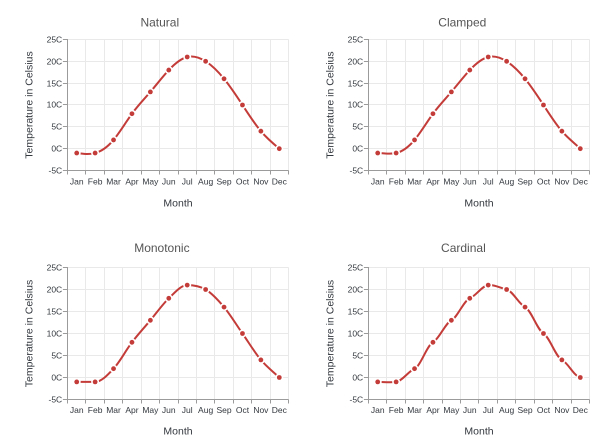  I want to click on svg-text: Monotonic, so click(161, 248).